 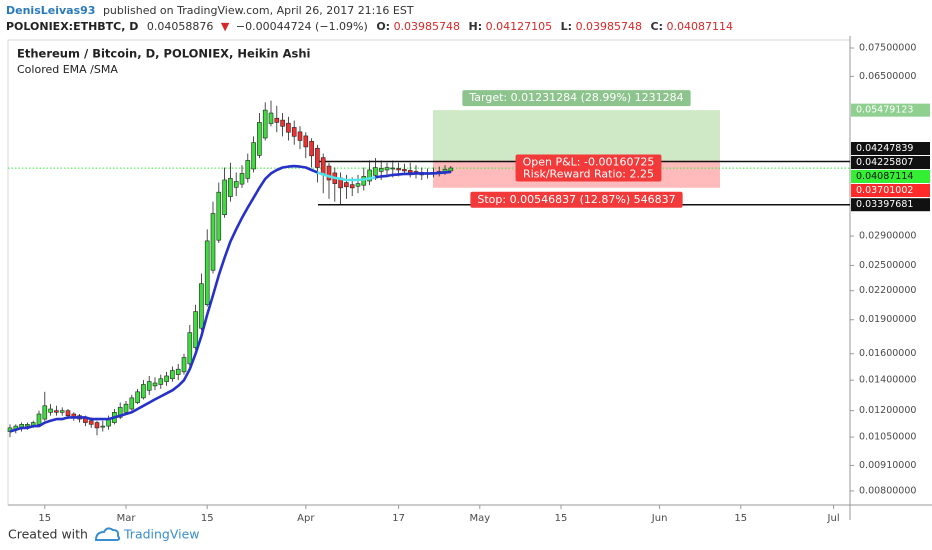 What do you see at coordinates (887, 48) in the screenshot?
I see `y-tick-label: 0.07500000` at bounding box center [887, 48].